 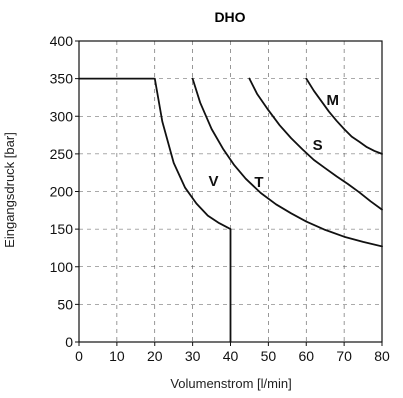 What do you see at coordinates (155, 356) in the screenshot?
I see `x-tick-label: 20` at bounding box center [155, 356].